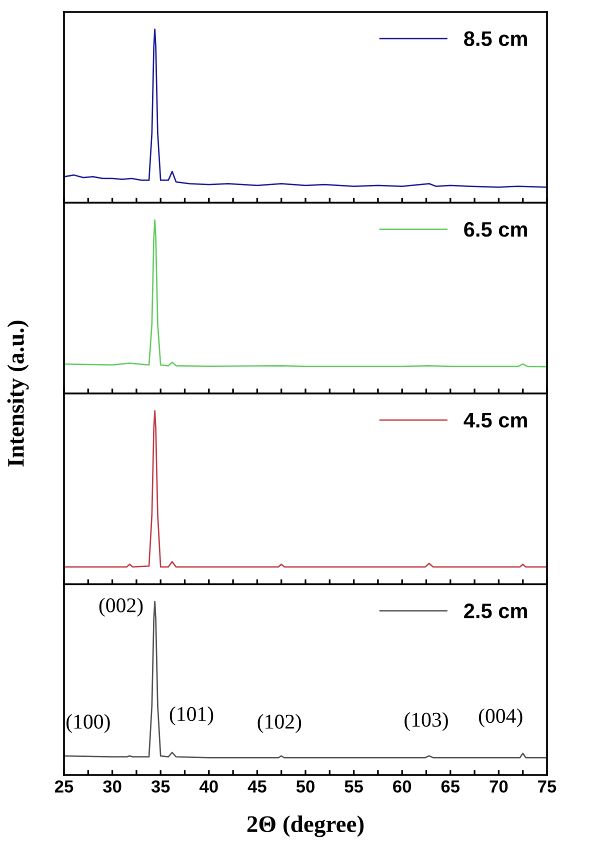  What do you see at coordinates (257, 786) in the screenshot?
I see `x-tick-label: 45` at bounding box center [257, 786].